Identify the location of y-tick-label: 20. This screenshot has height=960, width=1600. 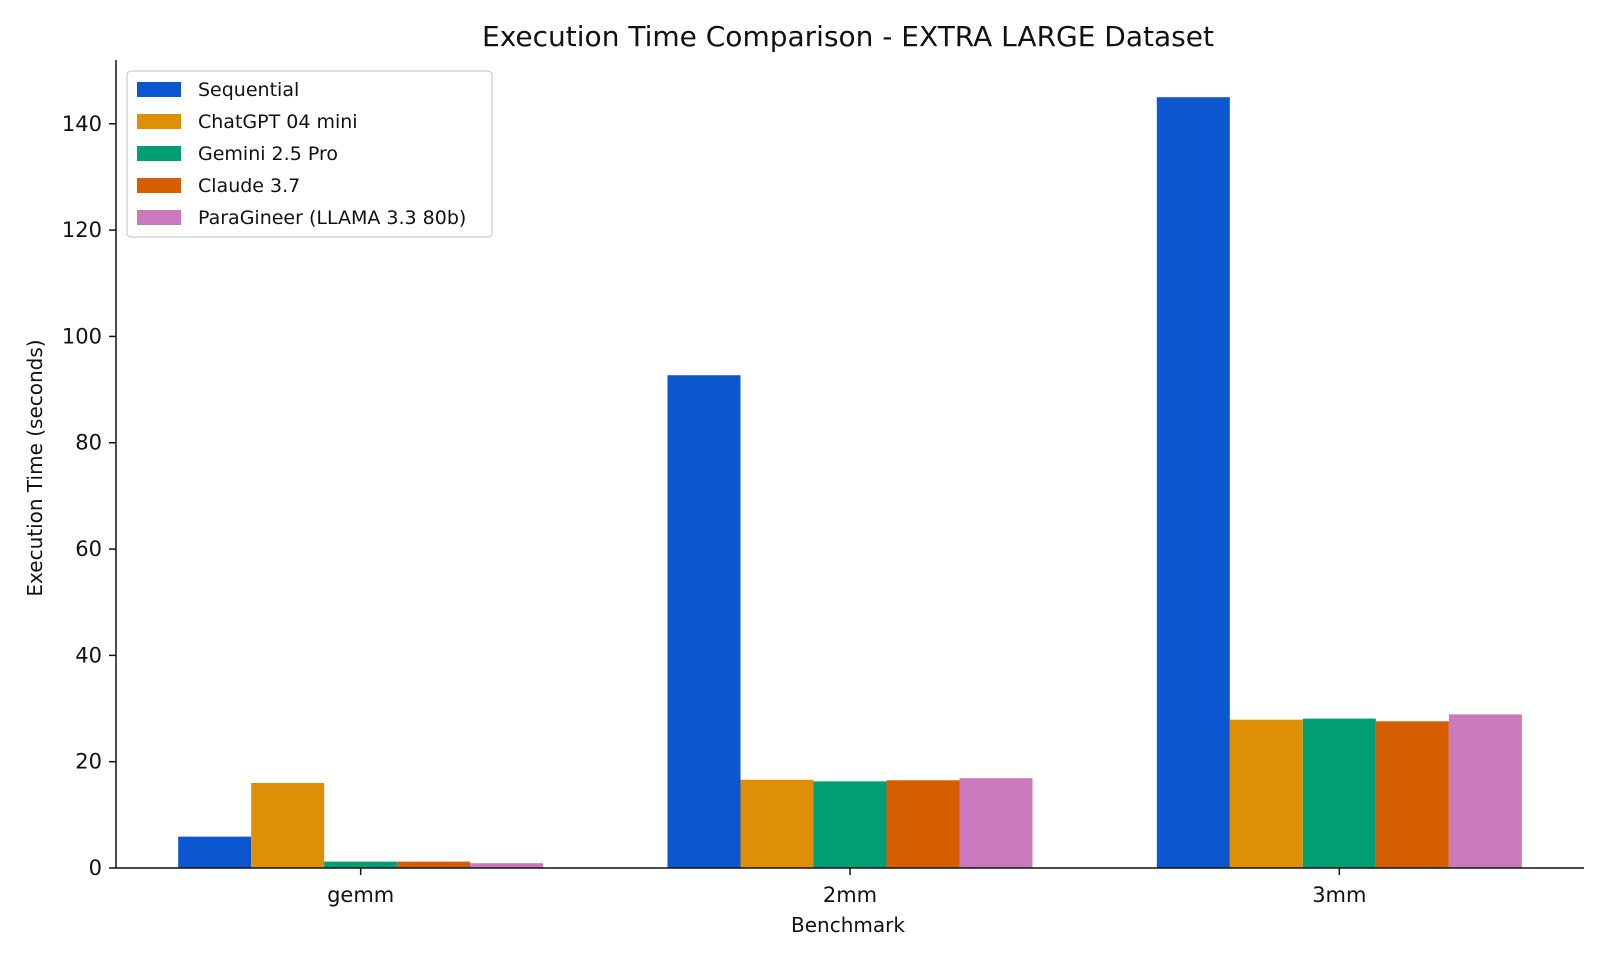
(88, 762).